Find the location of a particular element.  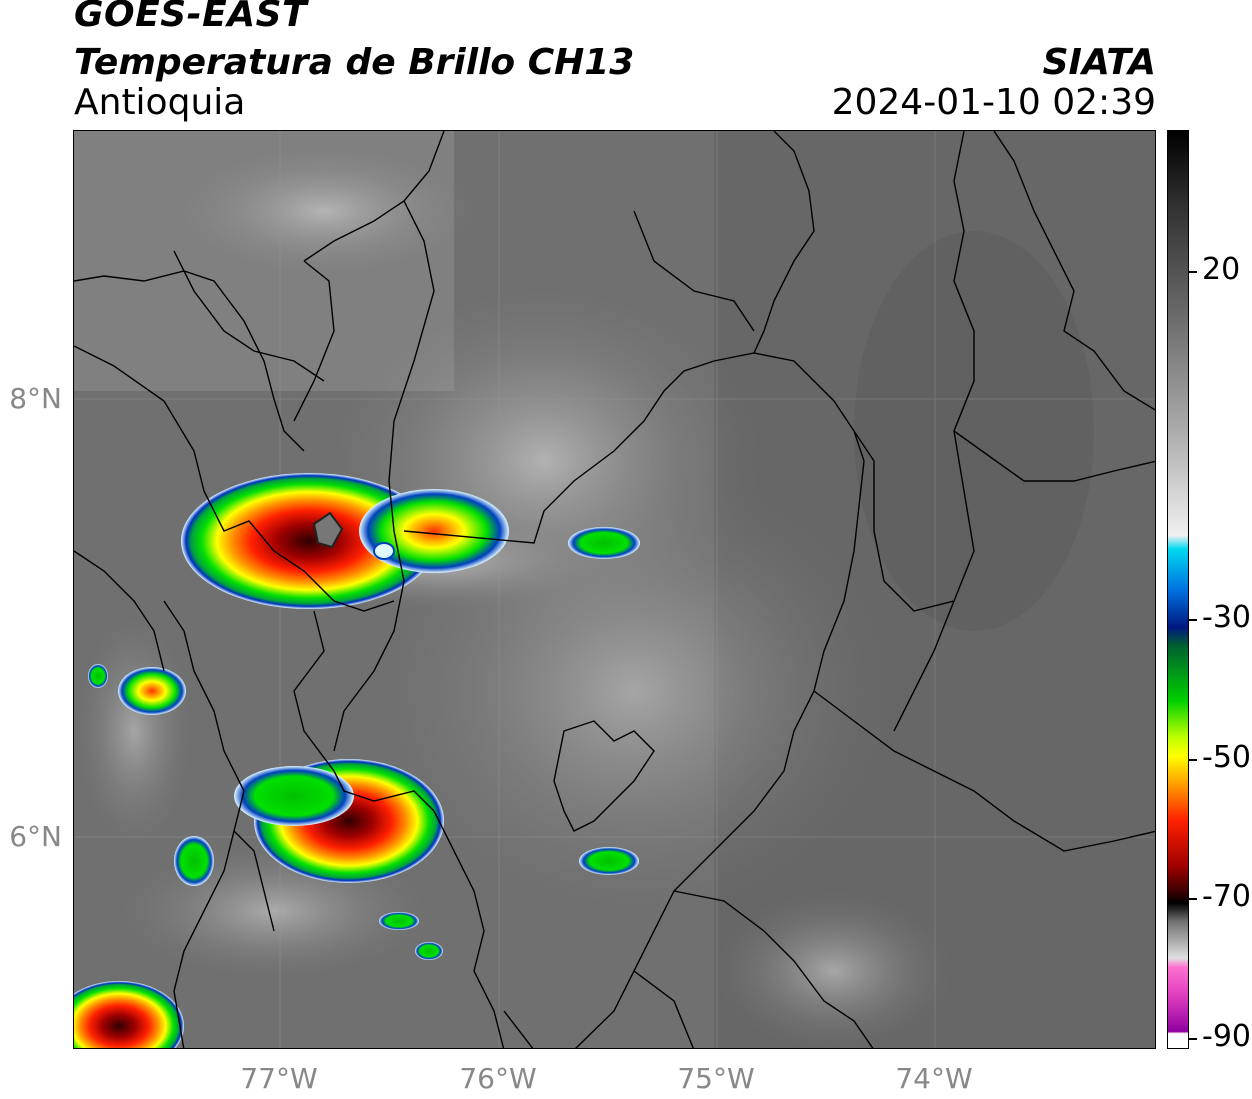

title-product: Temperatura de Brillo CH13 is located at coordinates (354, 62).